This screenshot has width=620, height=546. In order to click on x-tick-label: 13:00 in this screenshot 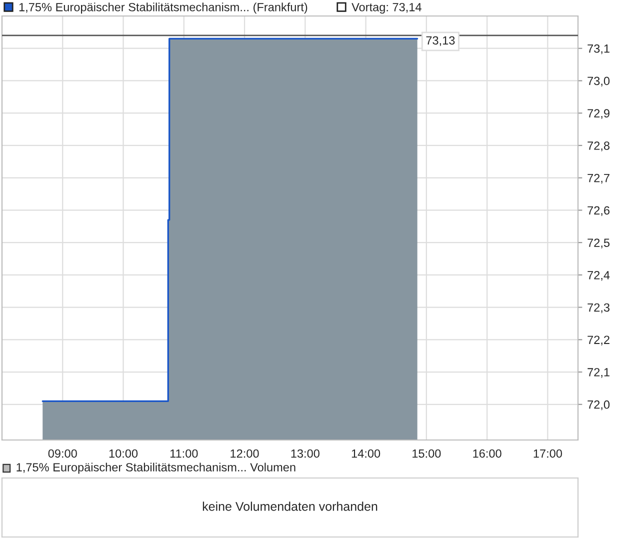, I will do `click(305, 453)`.